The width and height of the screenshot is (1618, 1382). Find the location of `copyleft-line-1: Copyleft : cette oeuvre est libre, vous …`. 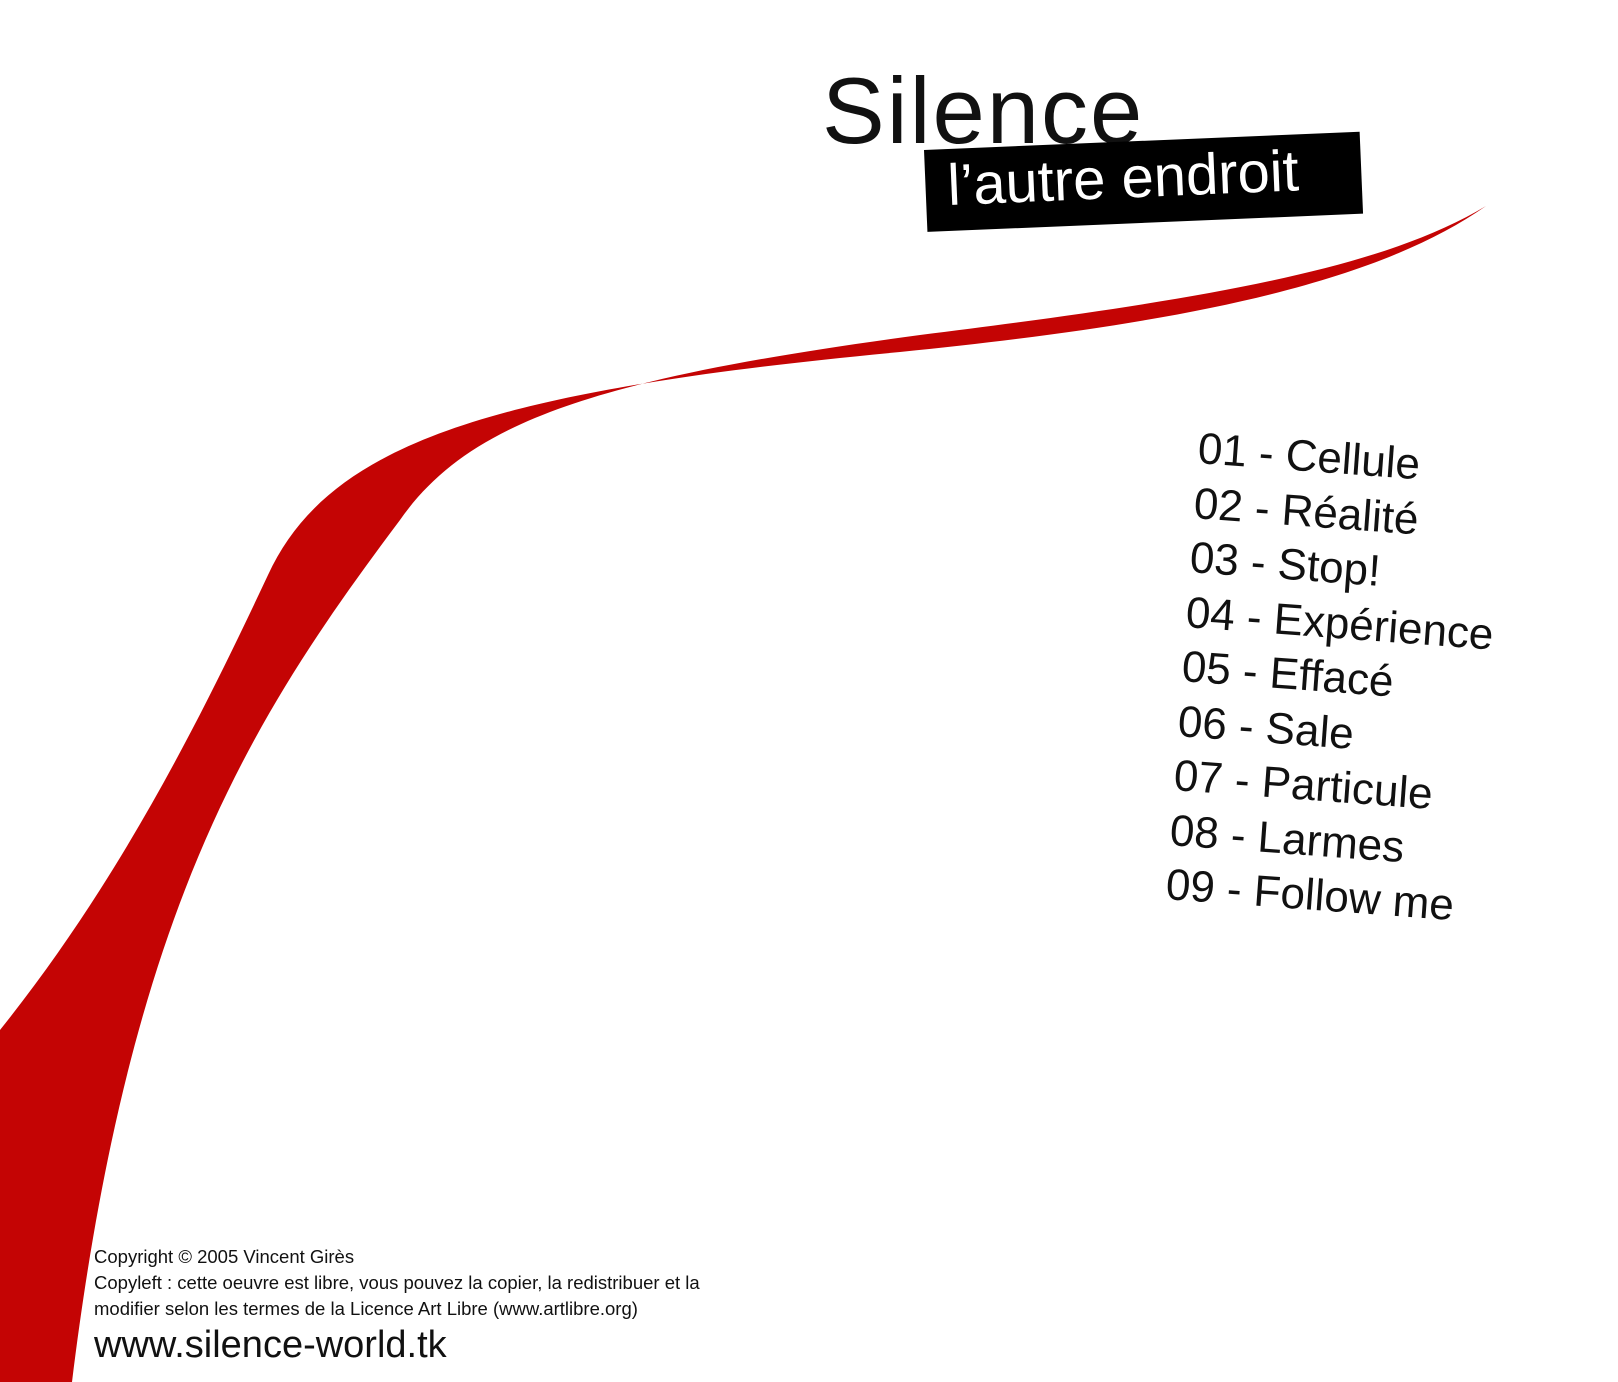

copyleft-line-1: Copyleft : cette oeuvre est libre, vous … is located at coordinates (397, 1282).